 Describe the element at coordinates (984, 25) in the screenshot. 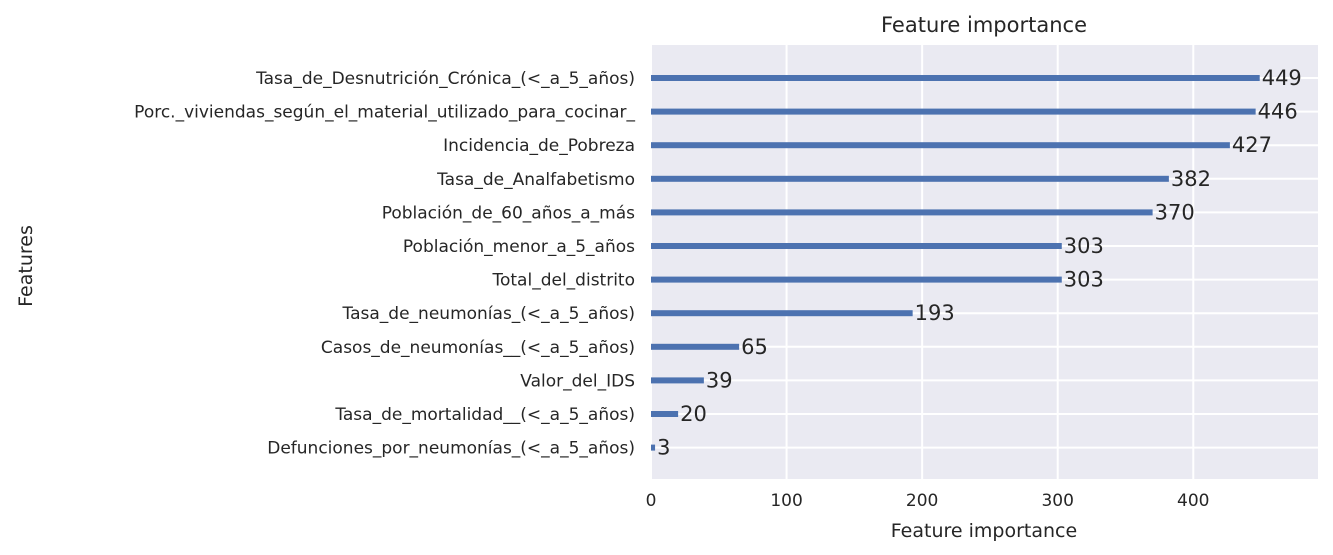

I see `chart-title: Feature importance` at that location.